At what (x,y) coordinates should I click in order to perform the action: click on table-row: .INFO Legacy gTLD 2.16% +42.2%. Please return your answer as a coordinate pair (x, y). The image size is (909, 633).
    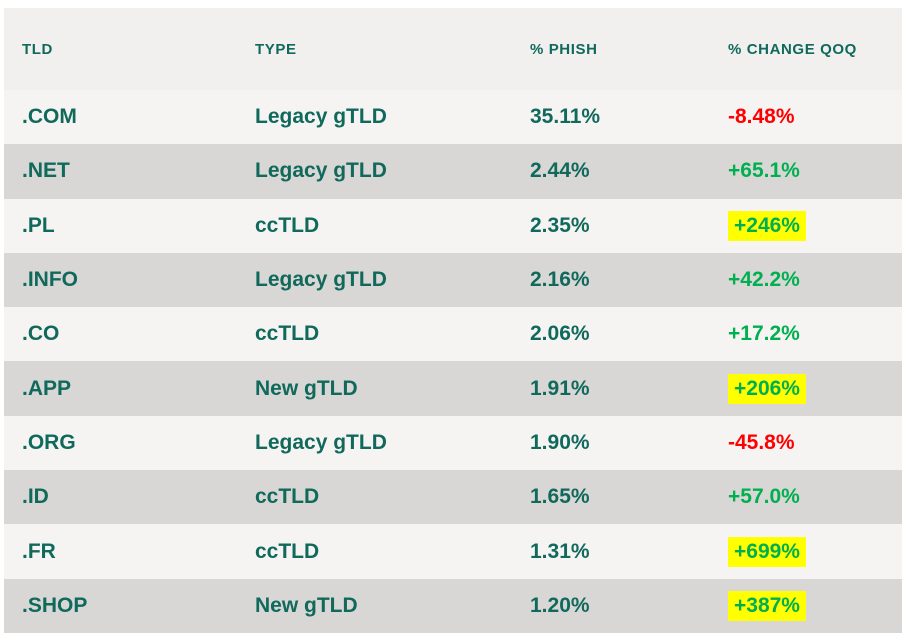
    Looking at the image, I should click on (453, 280).